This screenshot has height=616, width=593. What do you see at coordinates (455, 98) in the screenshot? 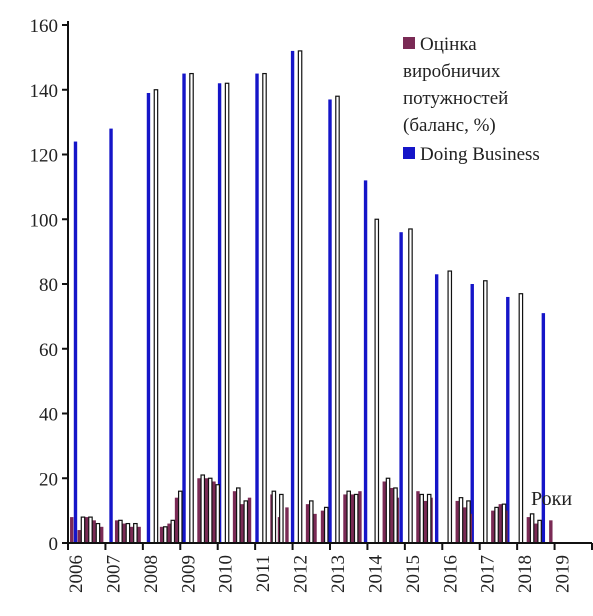
I see `legend-label-0: потужностей` at bounding box center [455, 98].